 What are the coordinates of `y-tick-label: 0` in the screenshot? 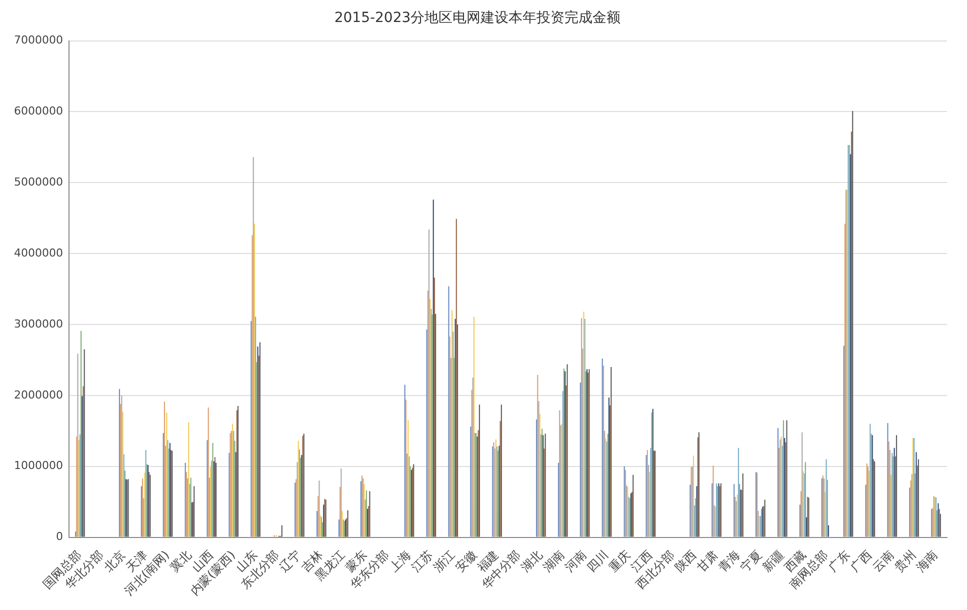 It's located at (59, 537).